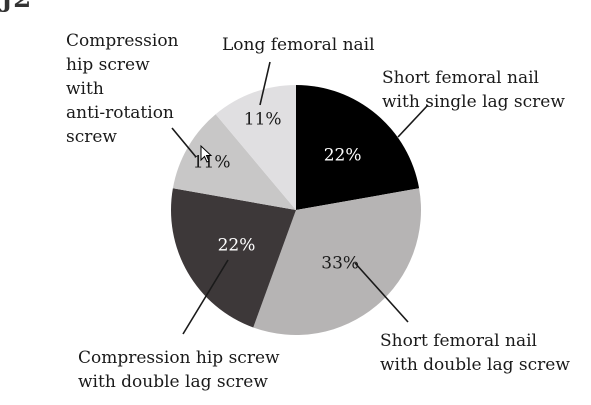 The image size is (591, 405). I want to click on slice-category-line: Long femoral nail, so click(298, 45).